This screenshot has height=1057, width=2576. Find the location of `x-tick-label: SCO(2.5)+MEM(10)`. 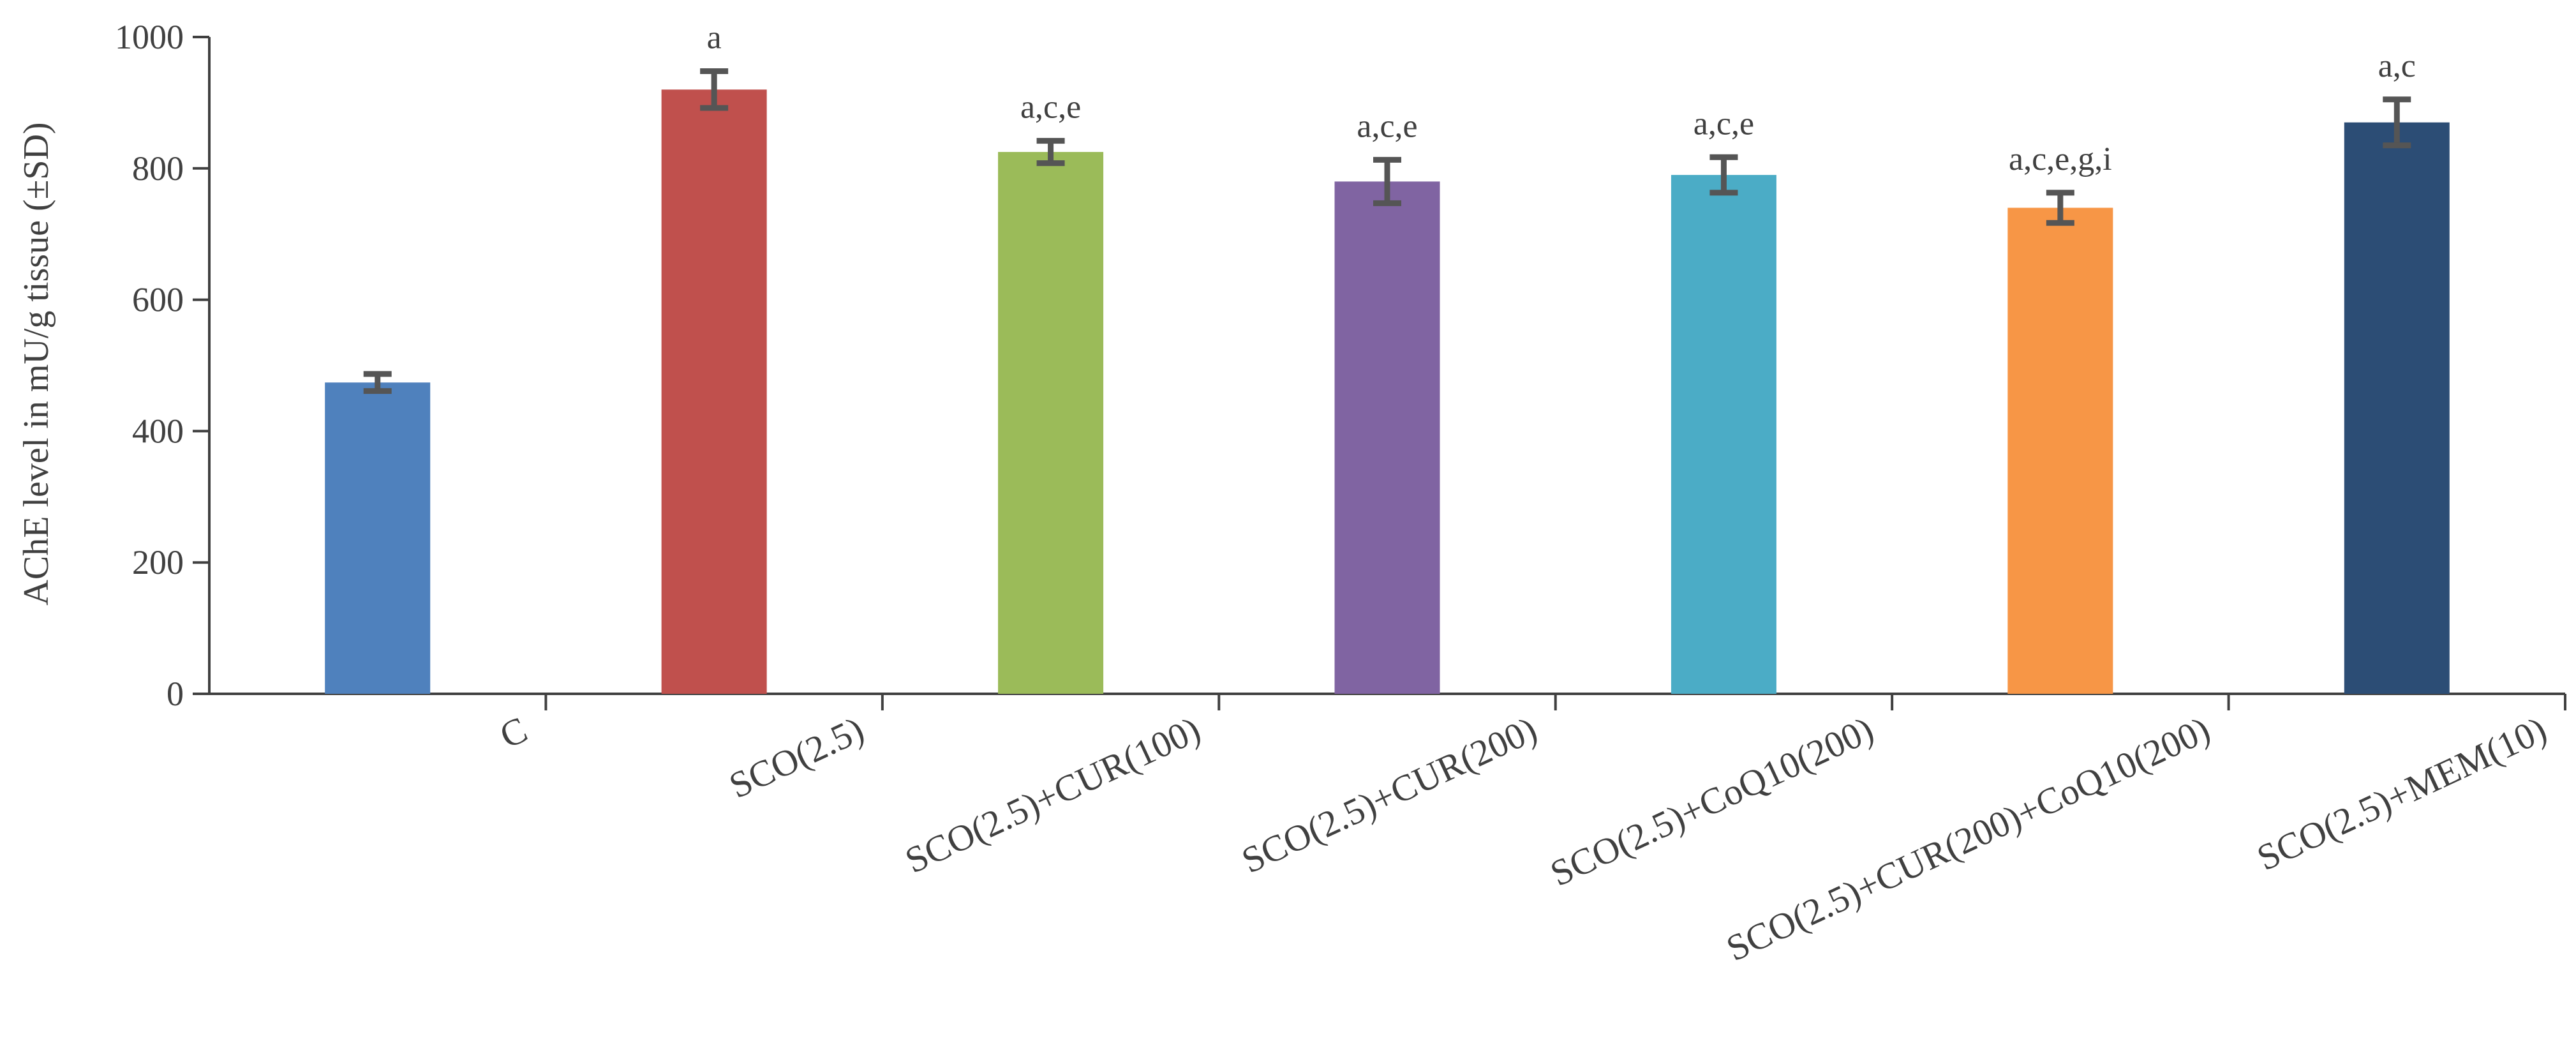

x-tick-label: SCO(2.5)+MEM(10) is located at coordinates (2401, 793).